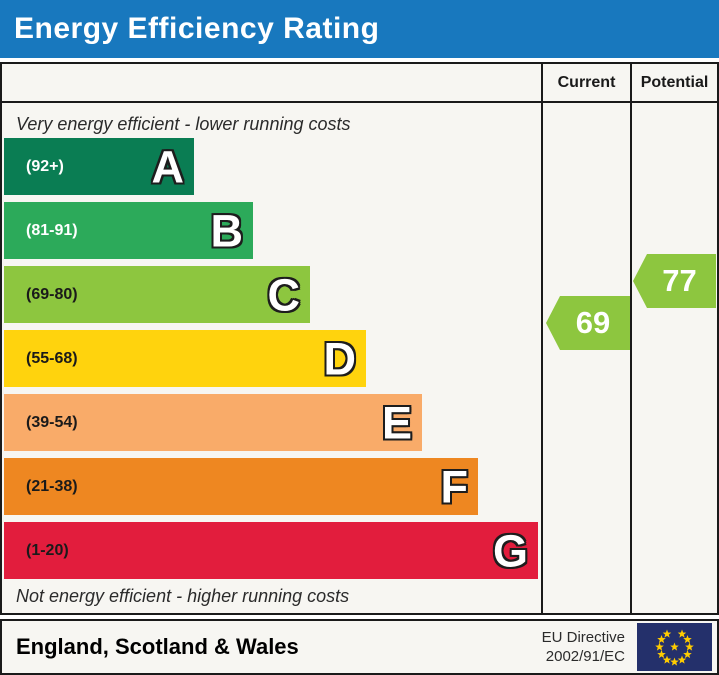 The height and width of the screenshot is (675, 719). What do you see at coordinates (340, 358) in the screenshot?
I see `band-d-letter: D` at bounding box center [340, 358].